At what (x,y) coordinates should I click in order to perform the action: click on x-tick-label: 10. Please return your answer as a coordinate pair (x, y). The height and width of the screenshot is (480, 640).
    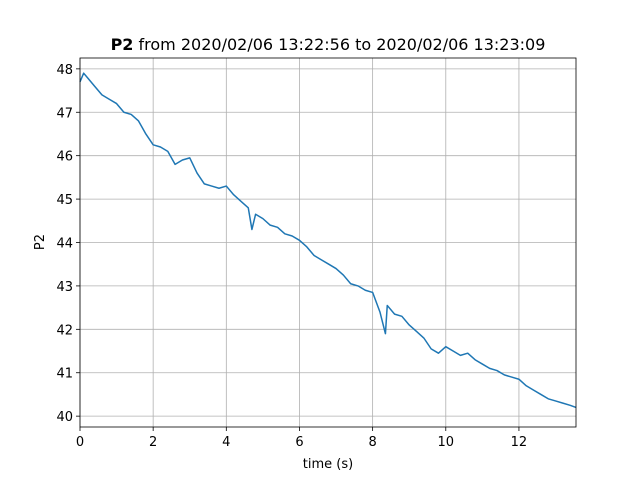
    Looking at the image, I should click on (446, 442).